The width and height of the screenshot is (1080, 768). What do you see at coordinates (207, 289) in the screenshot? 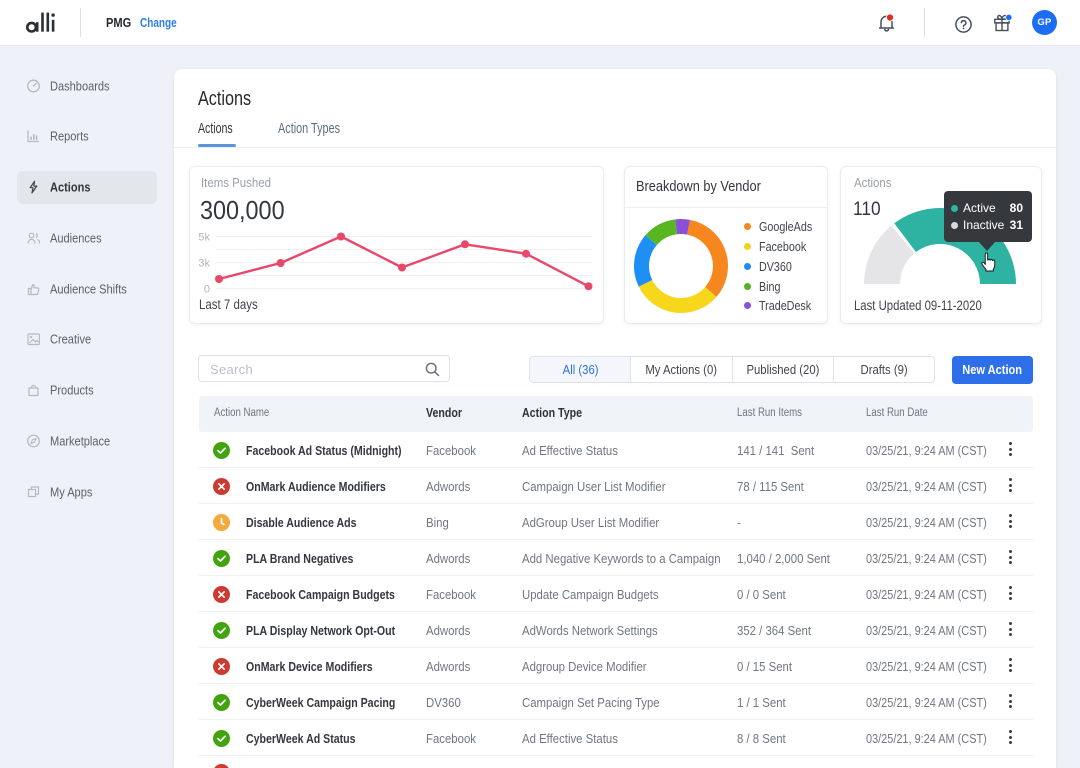
I see `svg-text: 0` at bounding box center [207, 289].